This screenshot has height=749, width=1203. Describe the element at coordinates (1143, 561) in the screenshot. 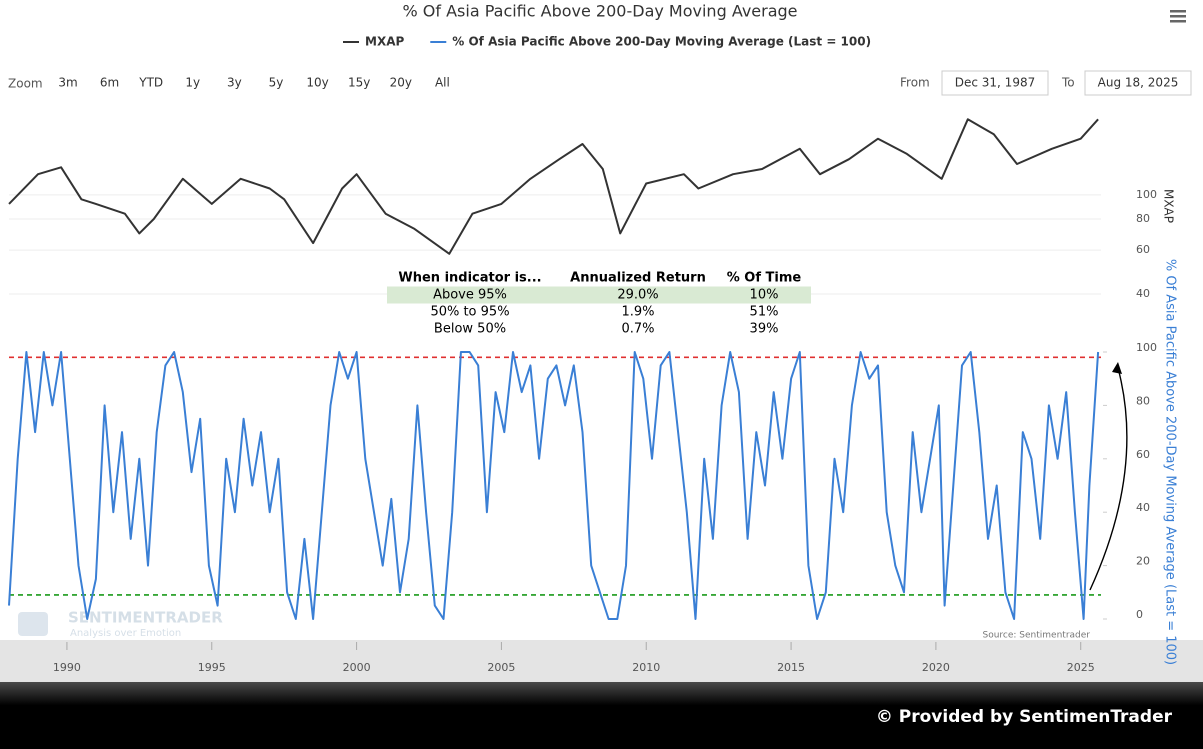

I see `y2-tick-label: 20` at that location.